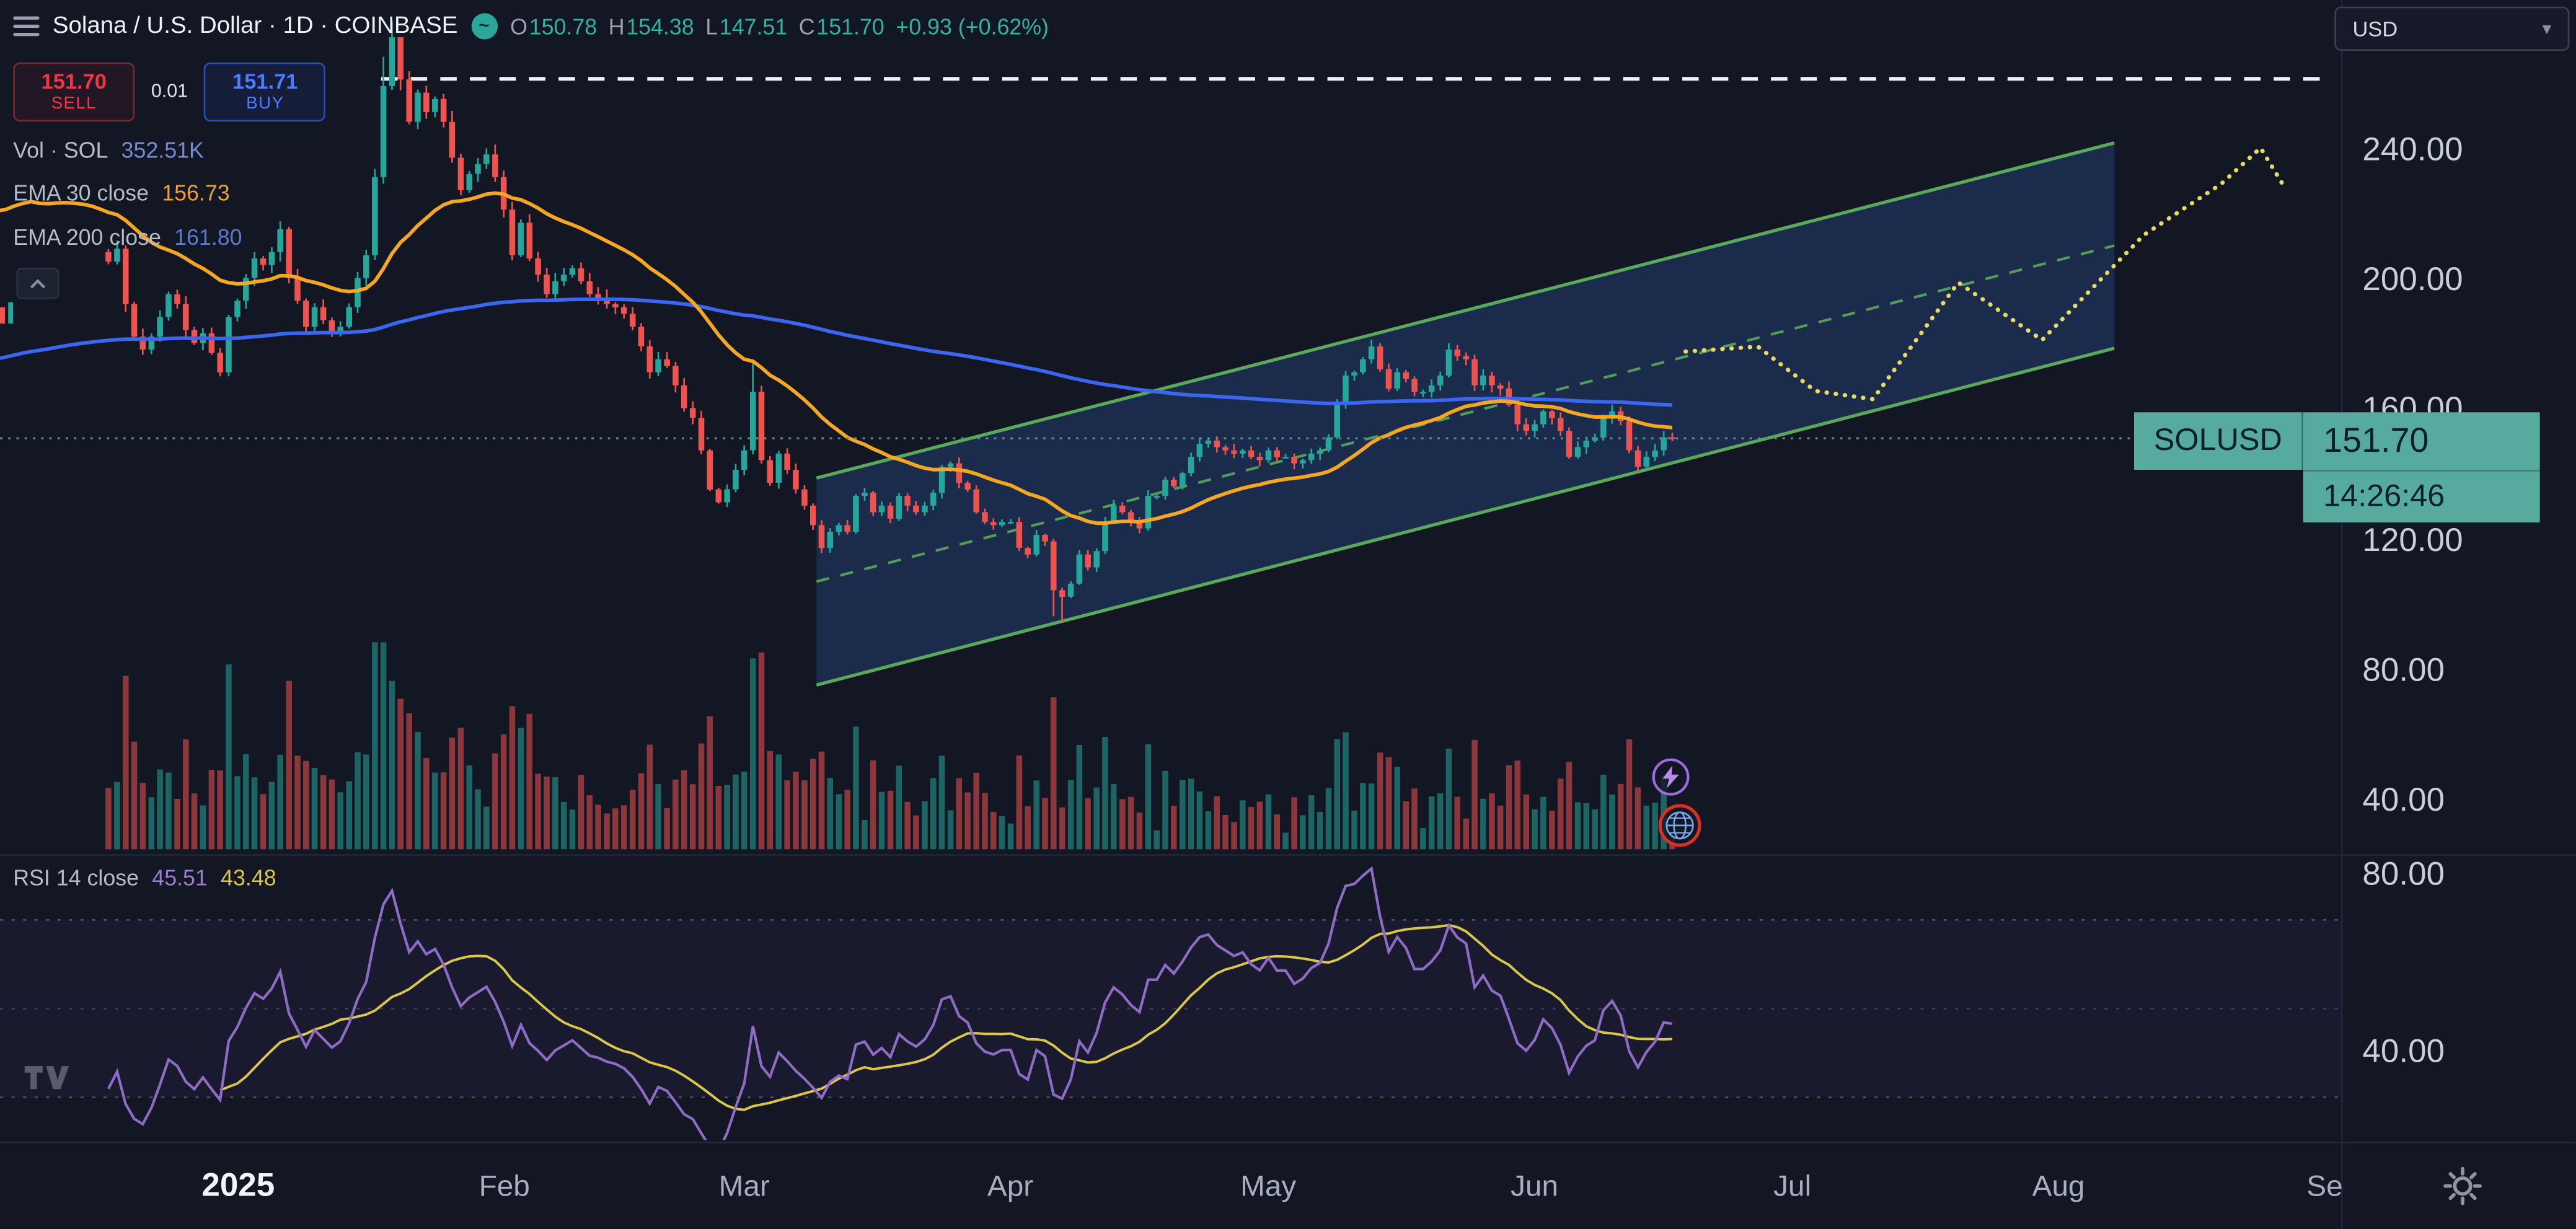 The height and width of the screenshot is (1229, 2576). I want to click on timezone-settings-button, so click(2462, 1186).